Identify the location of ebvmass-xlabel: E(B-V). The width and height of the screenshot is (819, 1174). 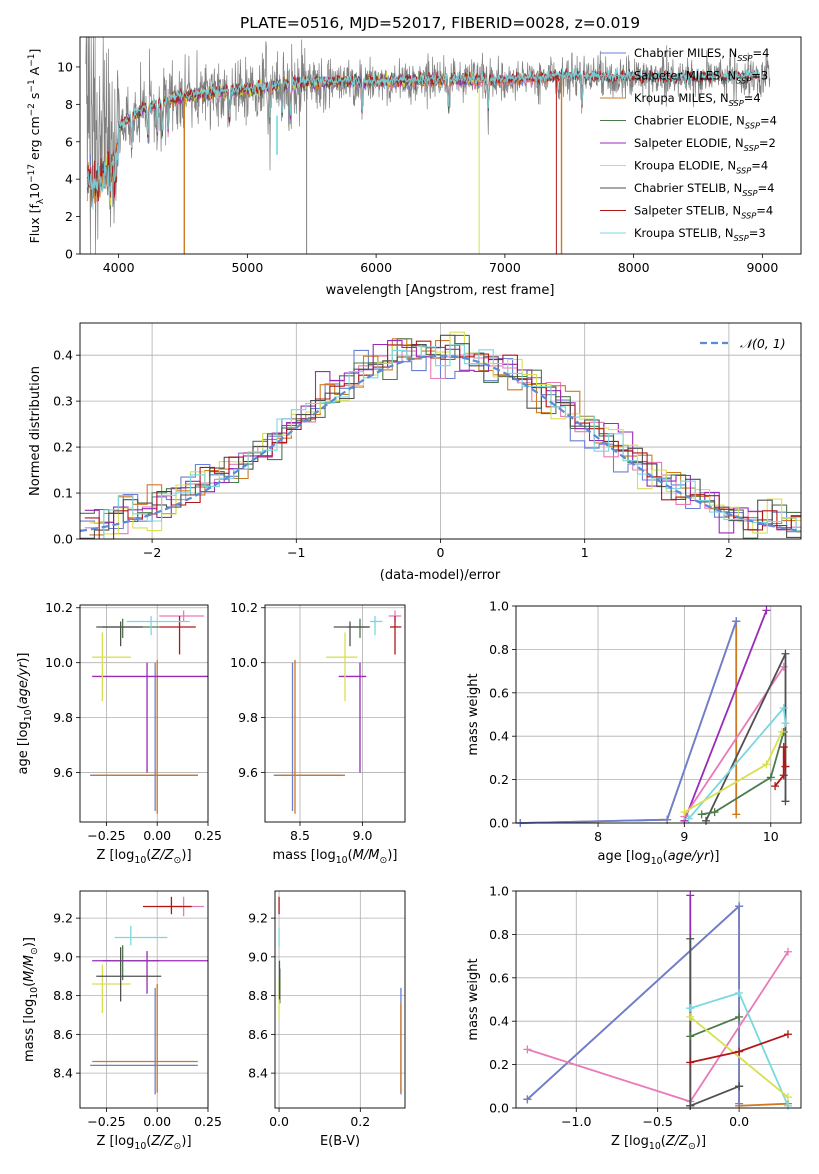
(340, 1141).